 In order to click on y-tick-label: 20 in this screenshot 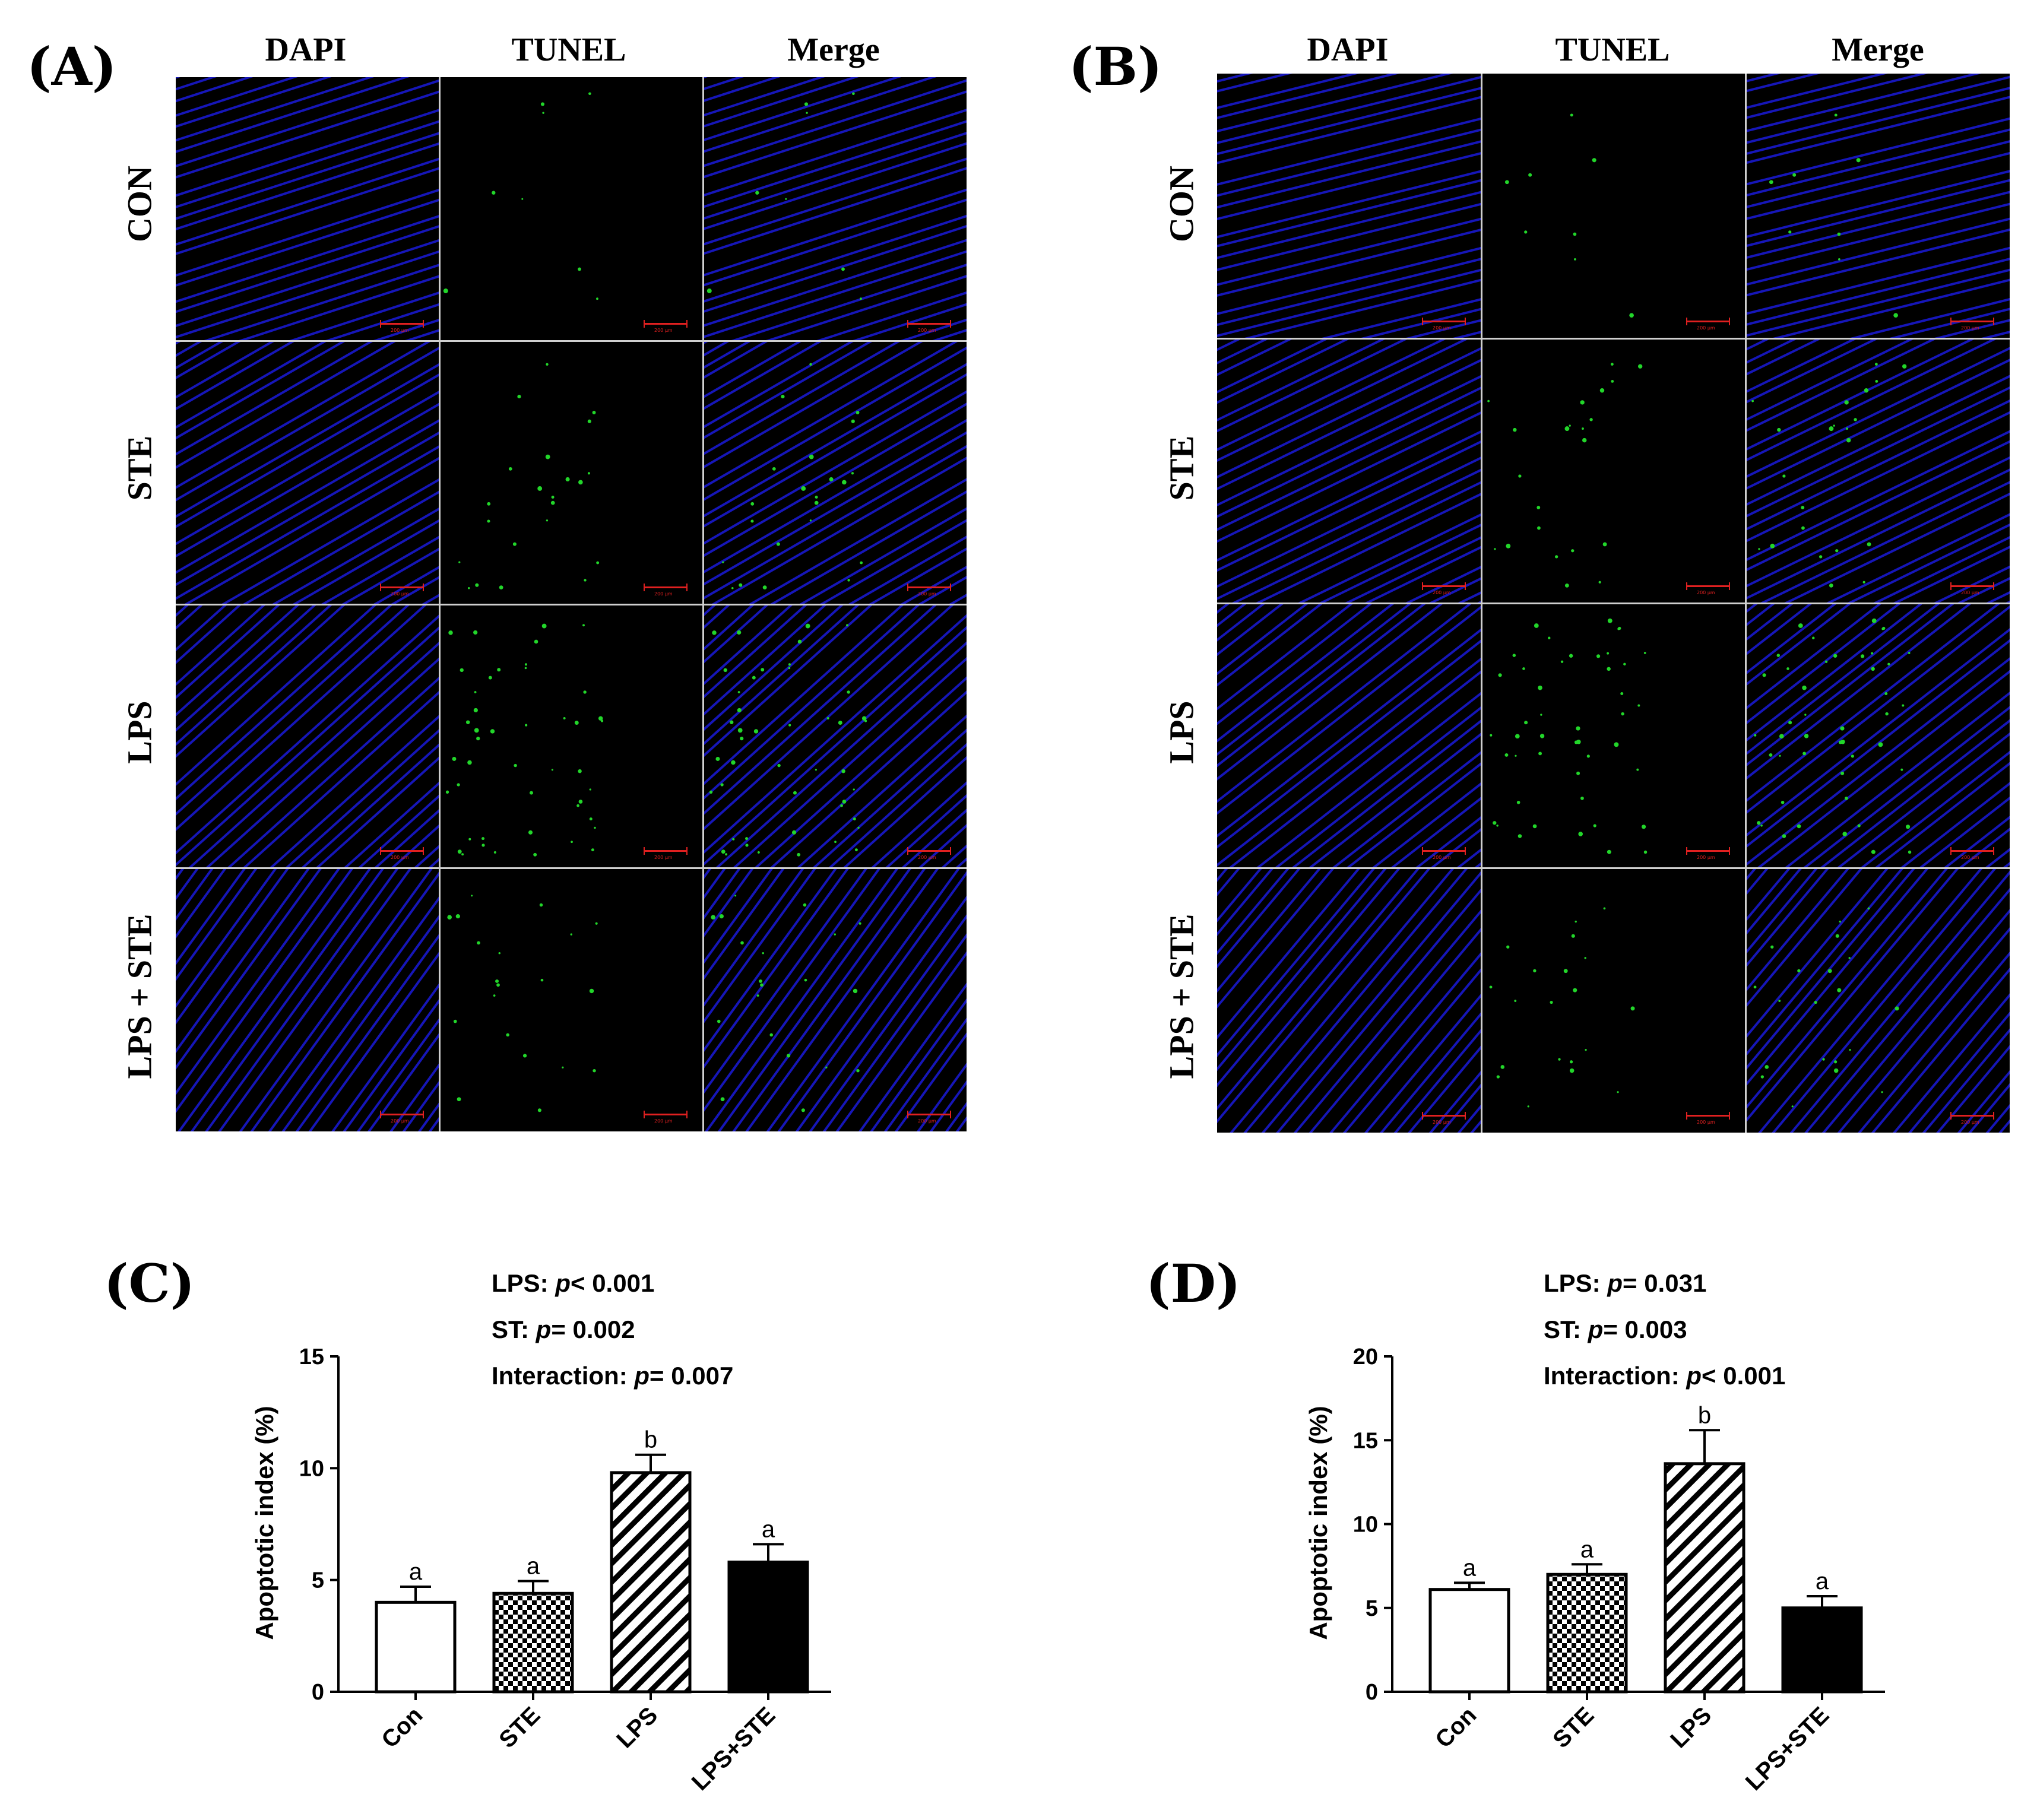, I will do `click(1365, 1357)`.